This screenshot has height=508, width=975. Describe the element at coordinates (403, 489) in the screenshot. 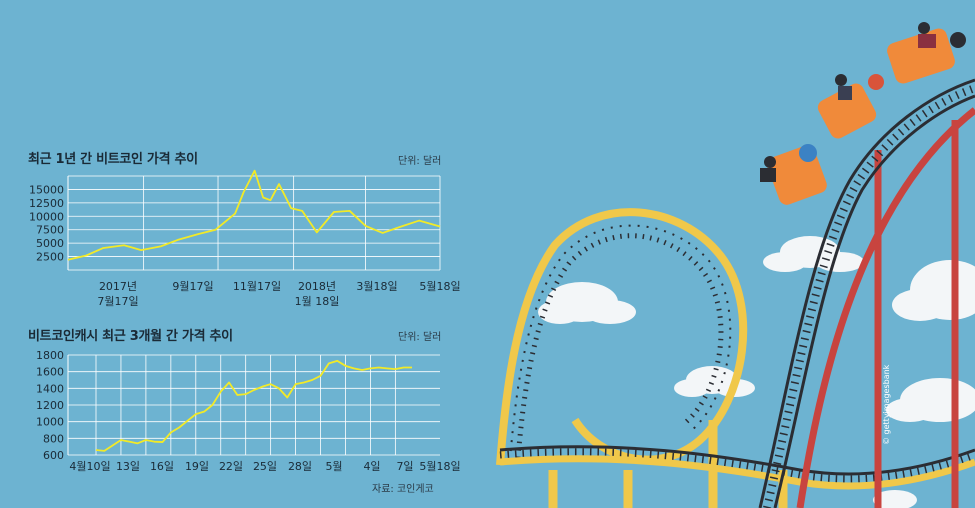

I see `source-note: 자료: 코인게코` at that location.